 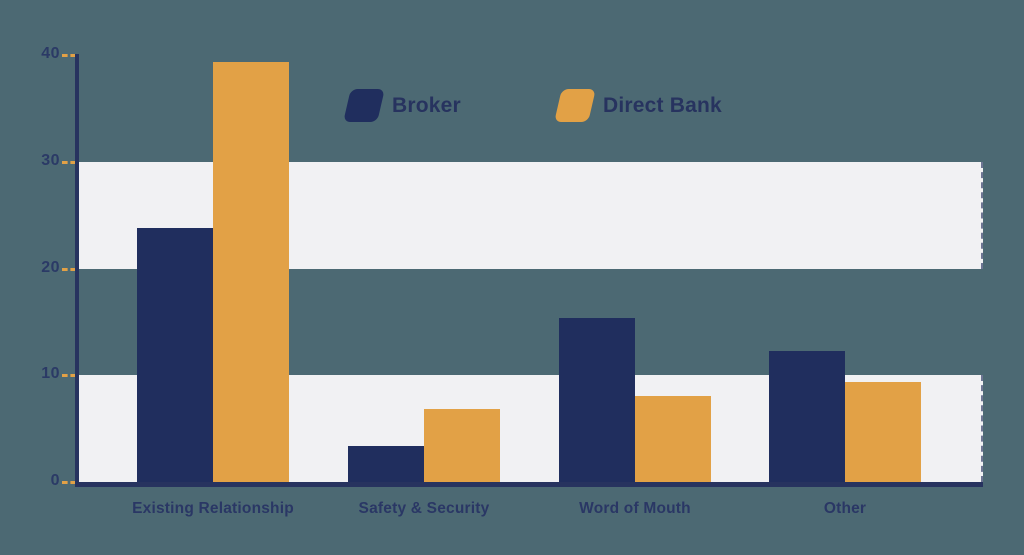 I want to click on legend-label-broker: Broker, so click(x=426, y=105).